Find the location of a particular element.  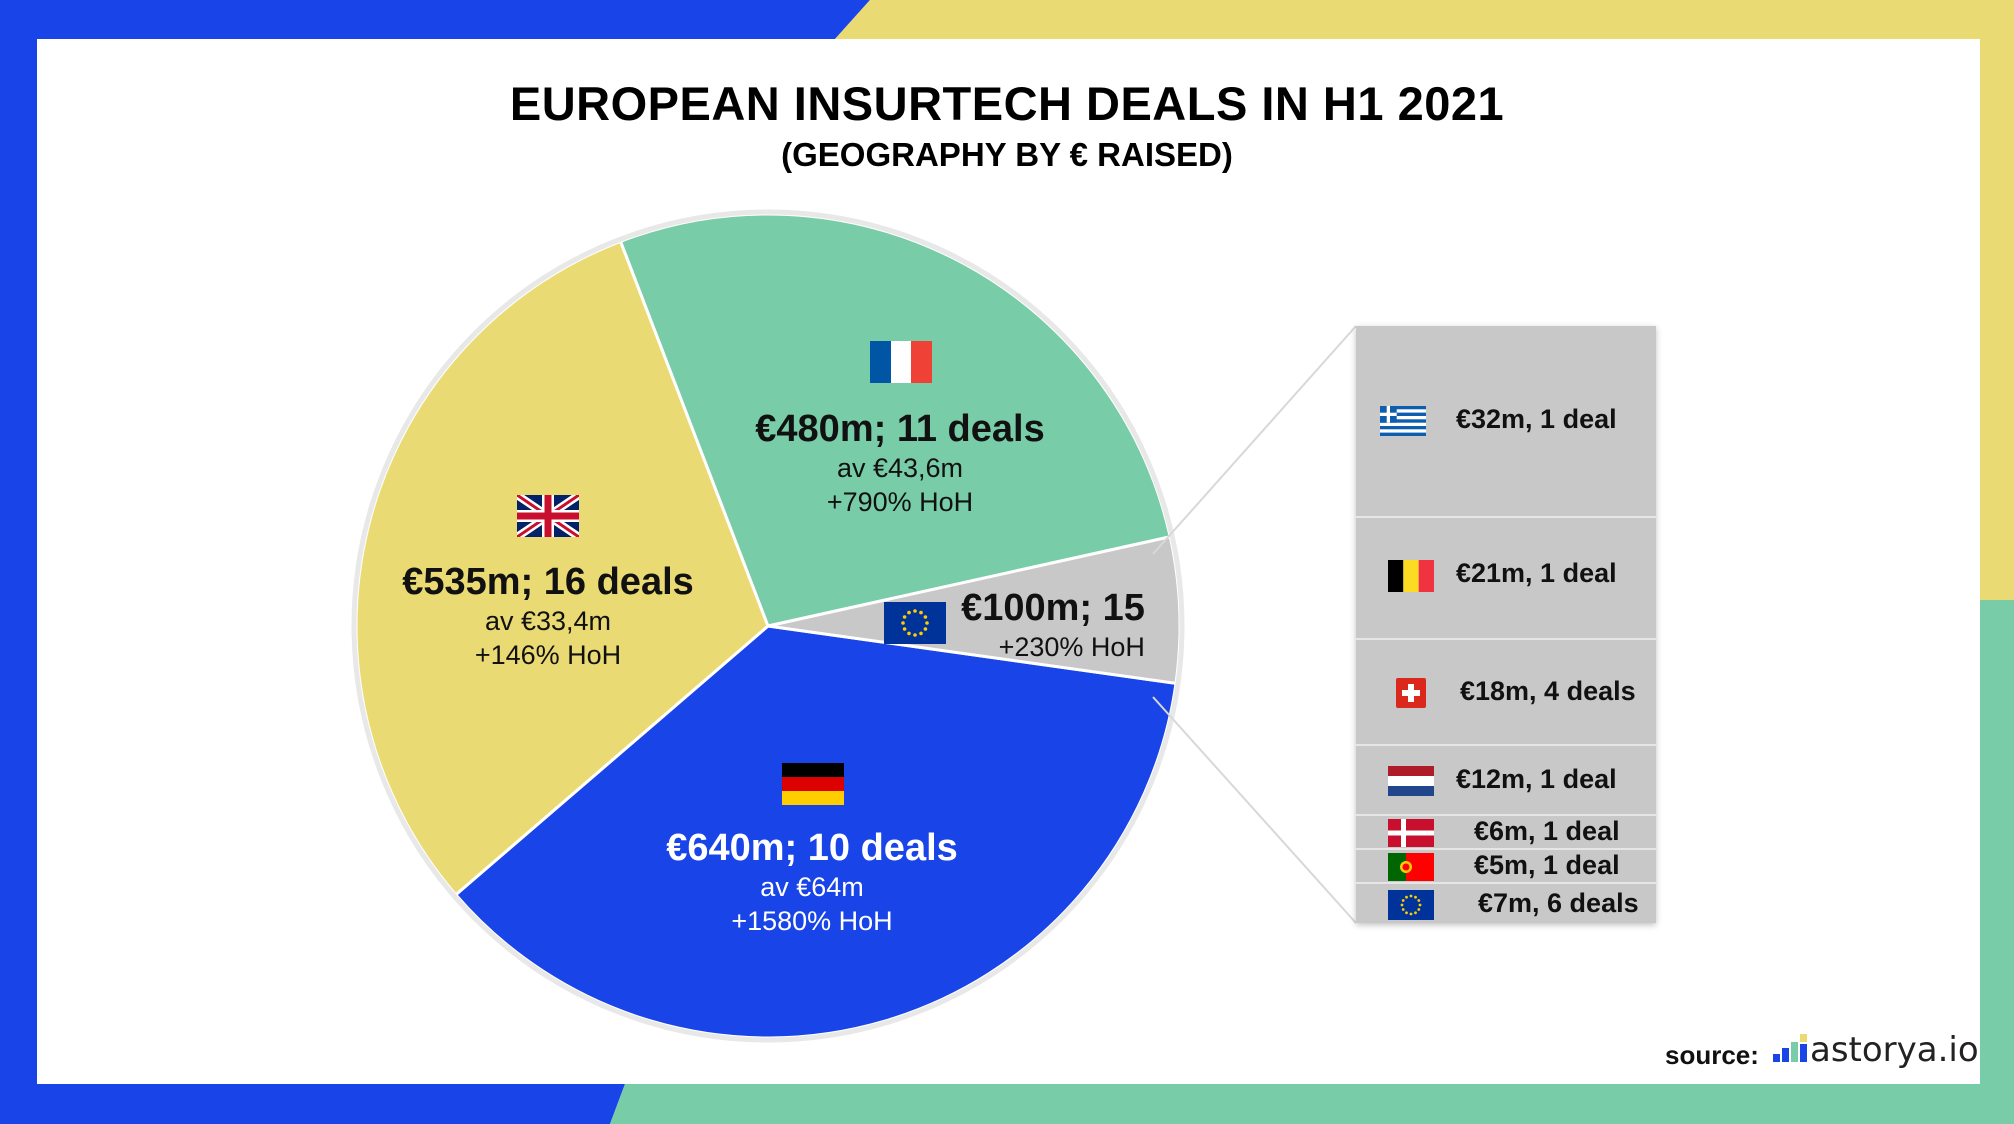

breakdown-row-belgium: €21m, 1 deal is located at coordinates (1506, 577).